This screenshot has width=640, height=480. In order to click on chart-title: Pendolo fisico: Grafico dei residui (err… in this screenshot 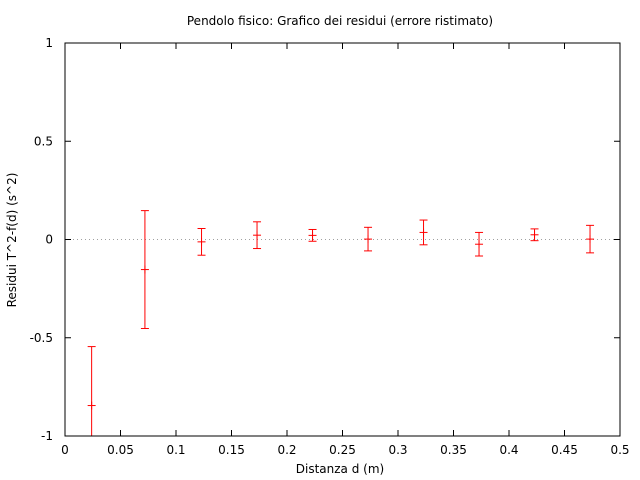, I will do `click(340, 21)`.